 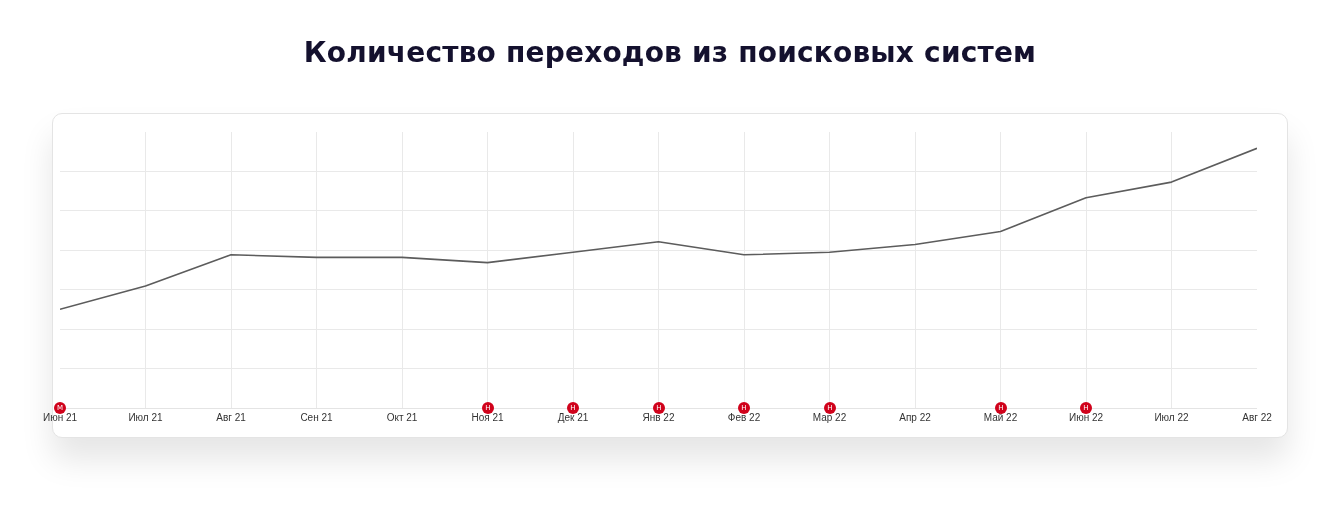 I want to click on x-tick-label: Сен 21, so click(x=317, y=417).